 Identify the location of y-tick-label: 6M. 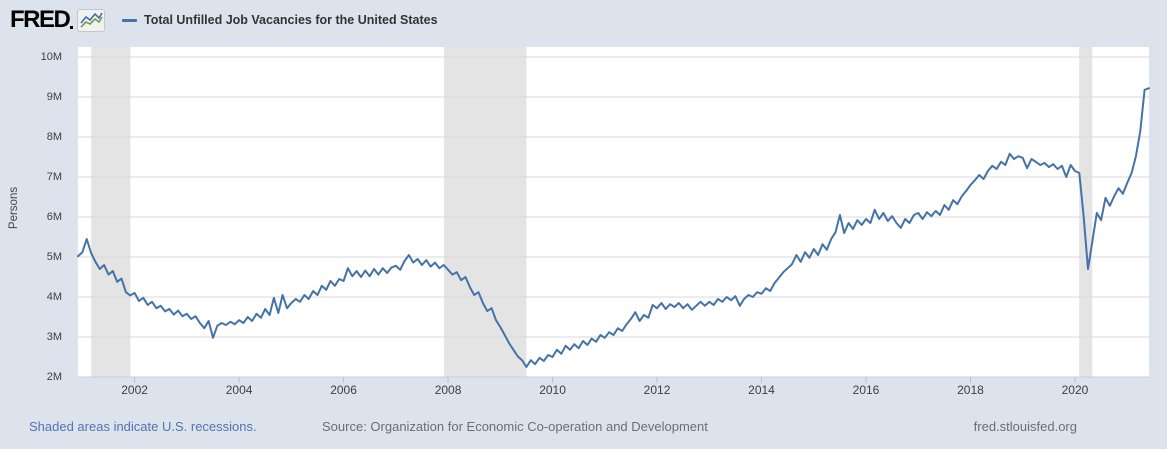
(54, 217).